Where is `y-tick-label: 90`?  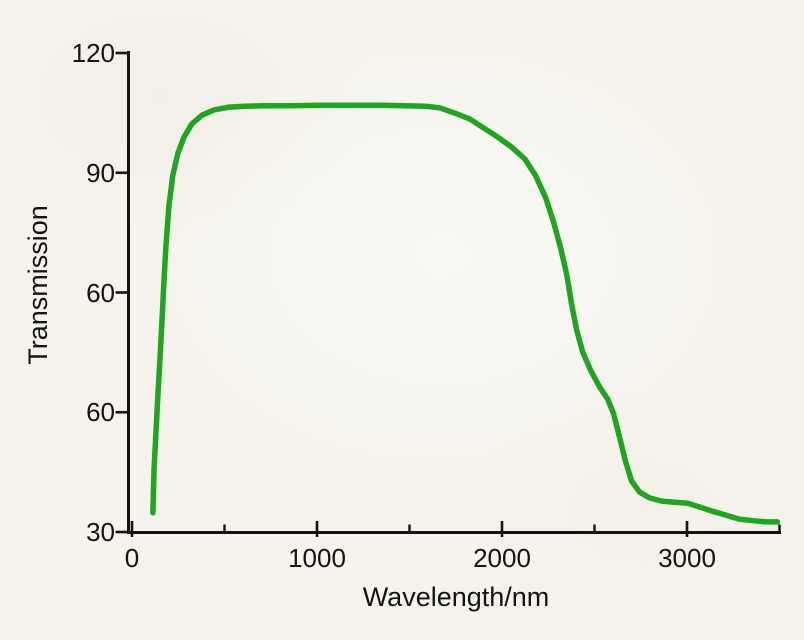 y-tick-label: 90 is located at coordinates (100, 172).